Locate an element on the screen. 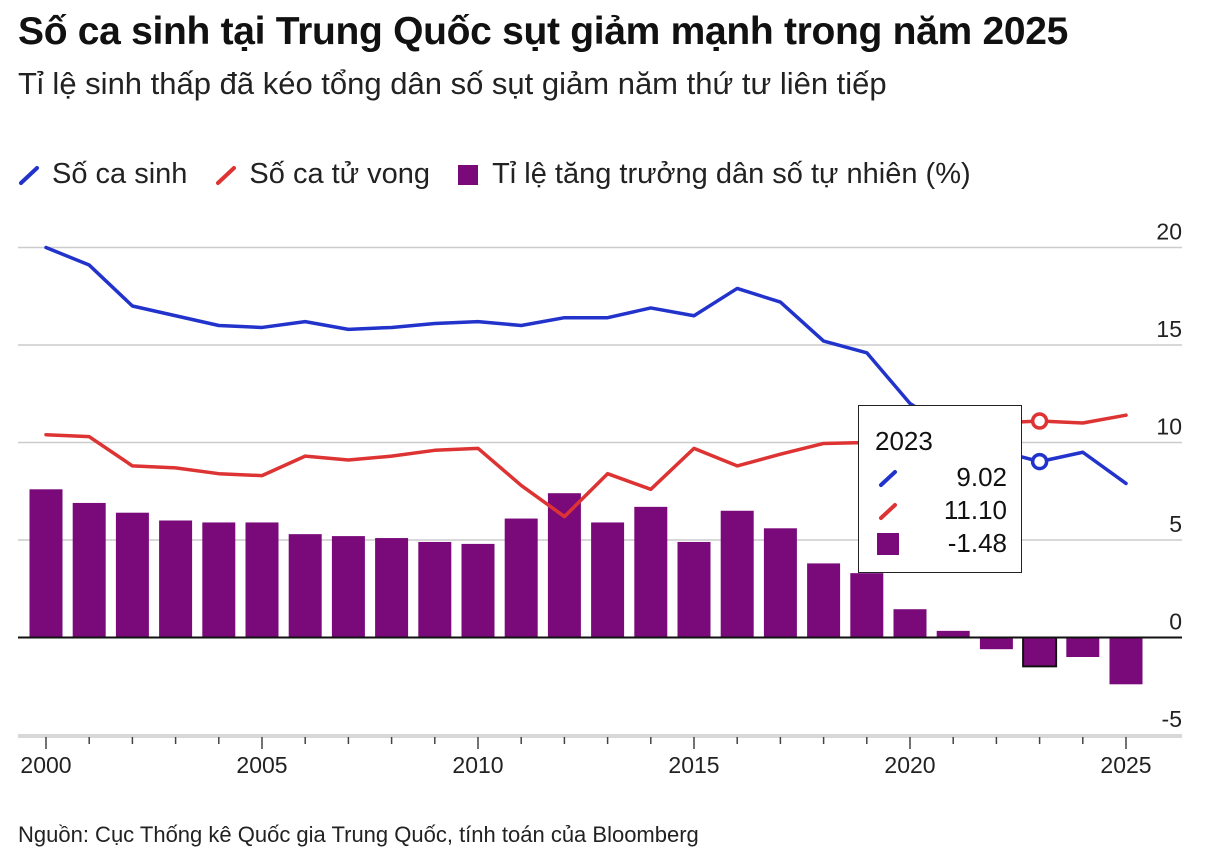 The height and width of the screenshot is (864, 1214). tooltip-births-value: 9.02 is located at coordinates (981, 477).